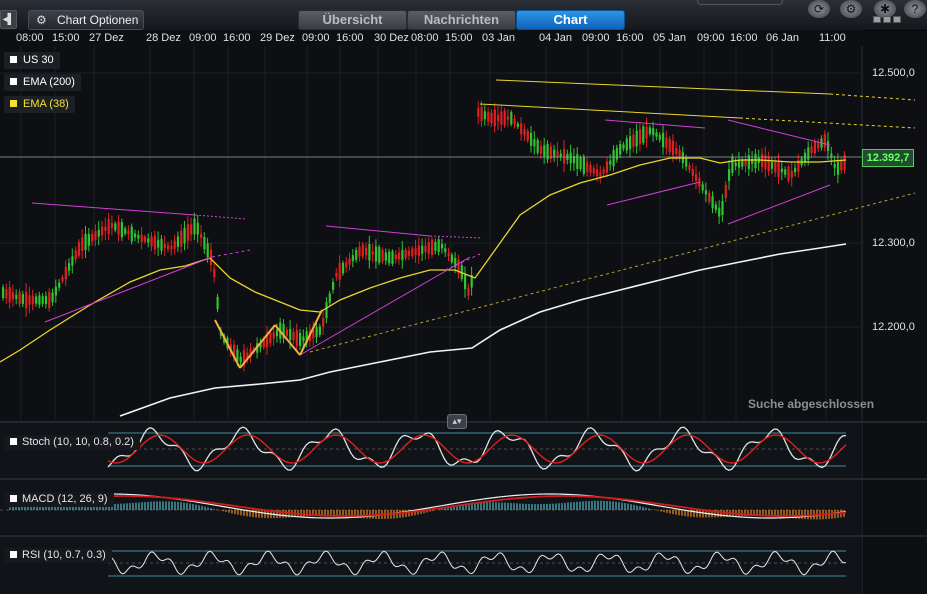  I want to click on panel-splitter-icon: ▴▾, so click(457, 421).